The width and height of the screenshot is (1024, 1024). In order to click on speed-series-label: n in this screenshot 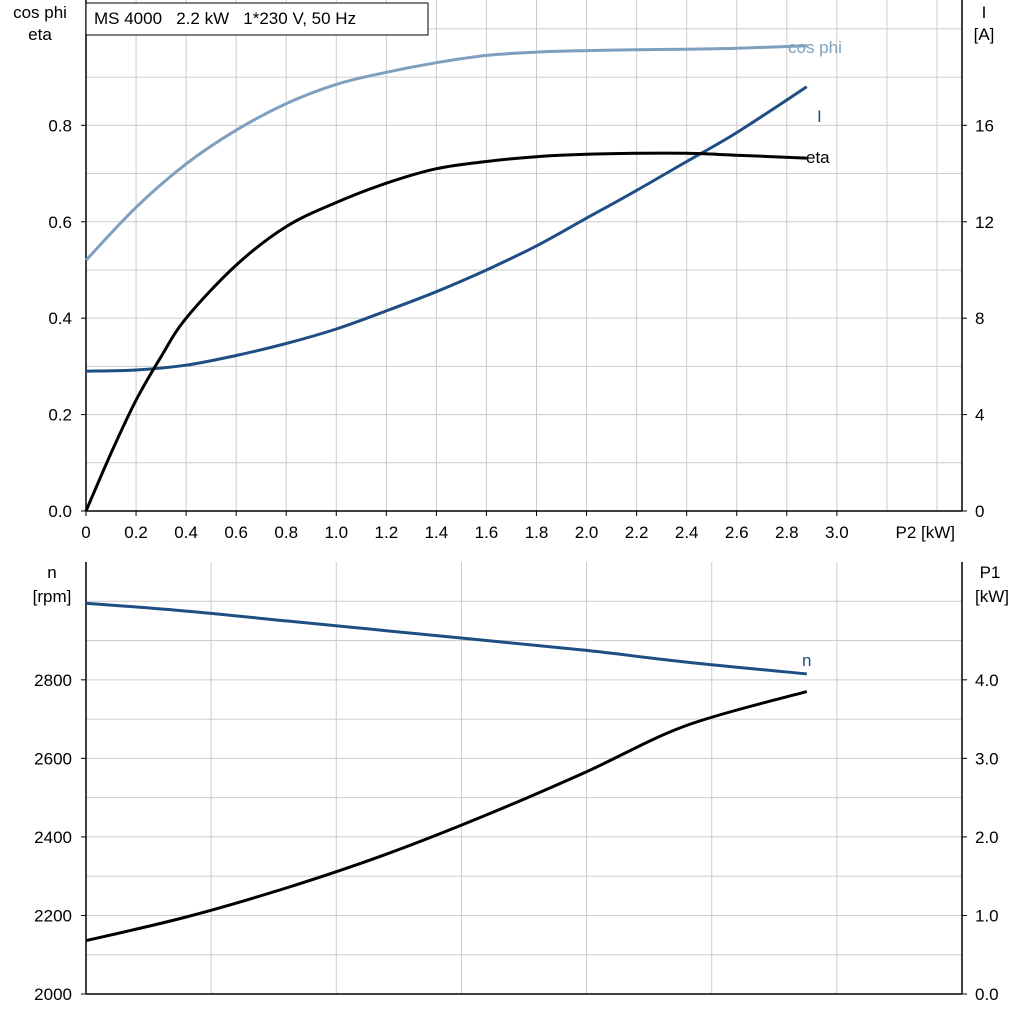, I will do `click(806, 660)`.